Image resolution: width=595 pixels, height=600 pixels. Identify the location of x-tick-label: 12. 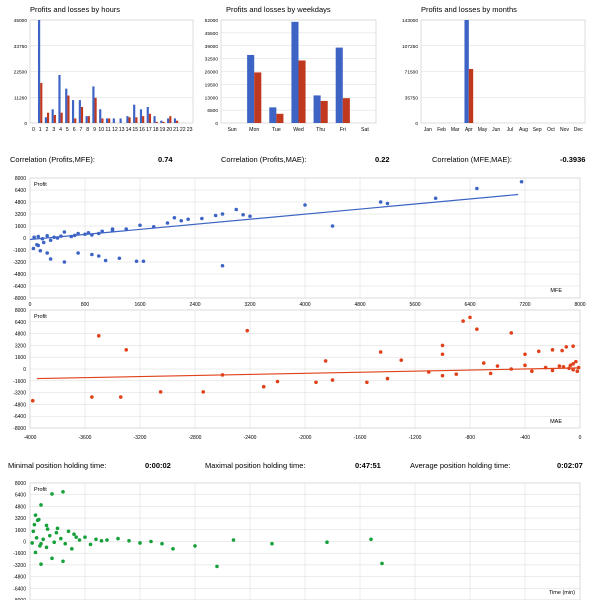
(115, 130).